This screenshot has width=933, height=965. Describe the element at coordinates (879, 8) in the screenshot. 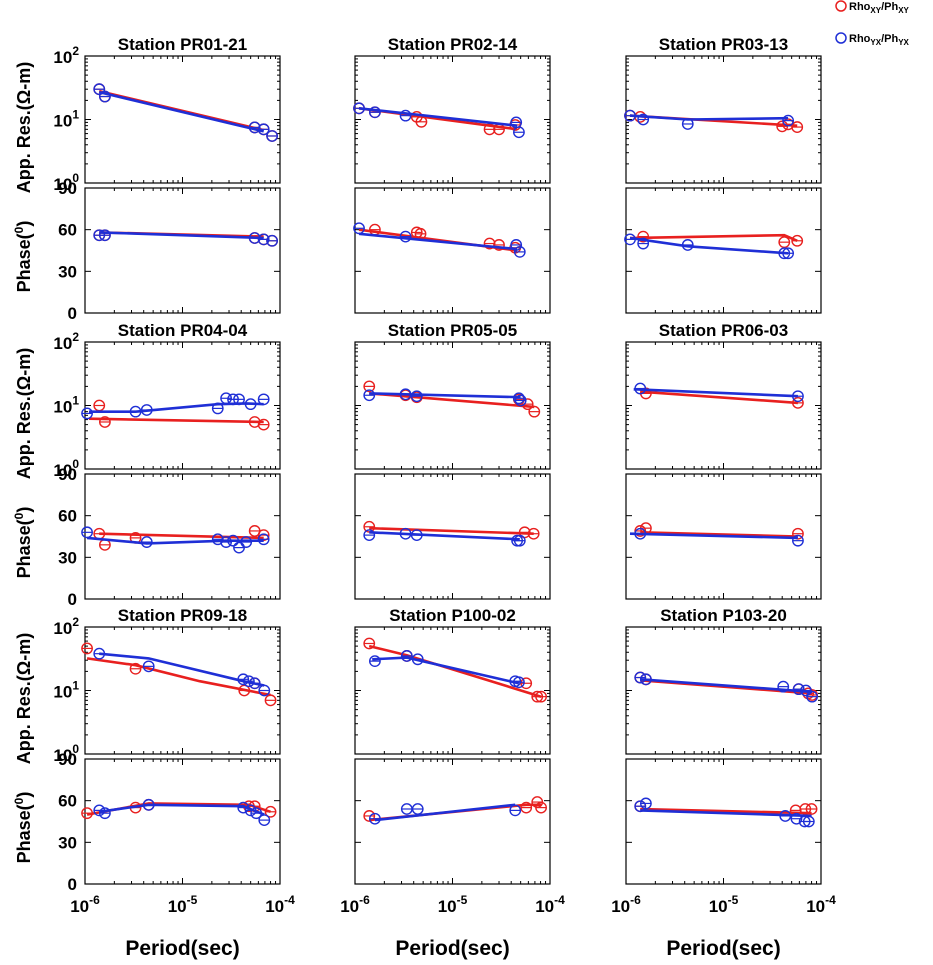

I see `legend-label-xy: RhoXY/PhXY` at that location.